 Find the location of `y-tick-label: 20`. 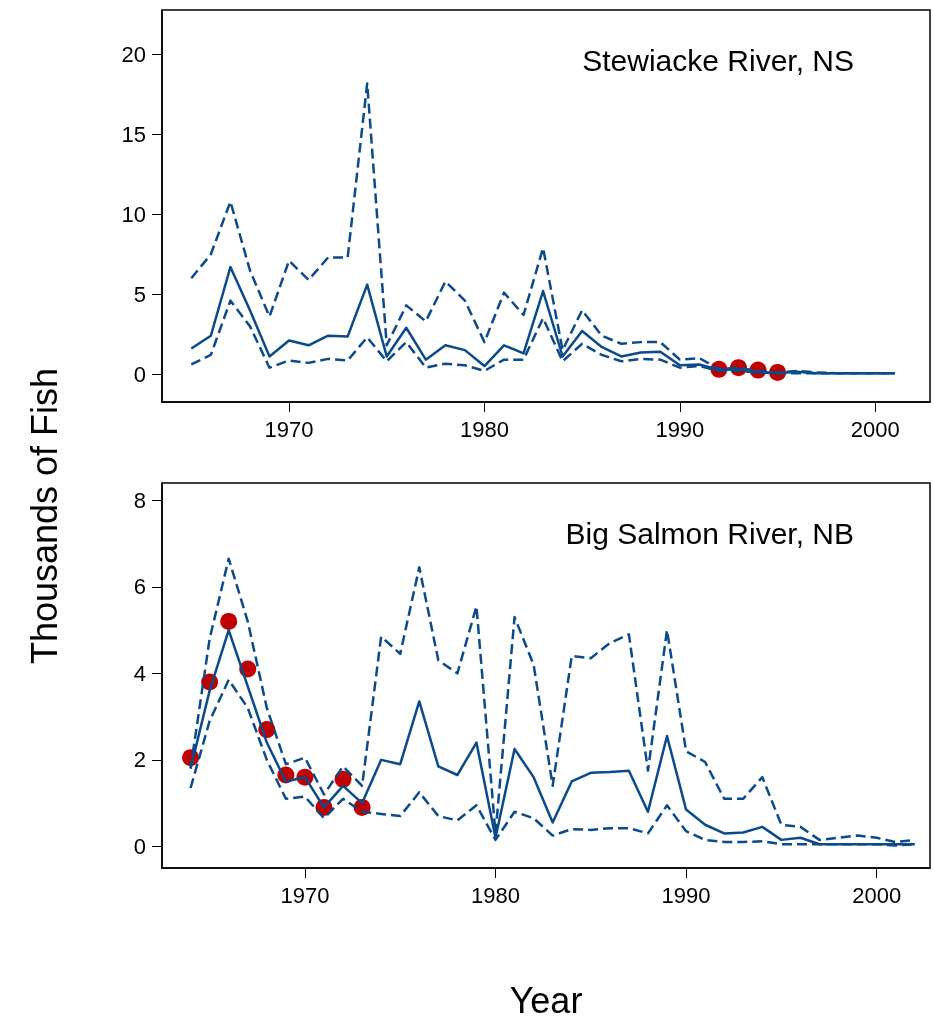

y-tick-label: 20 is located at coordinates (133, 55).